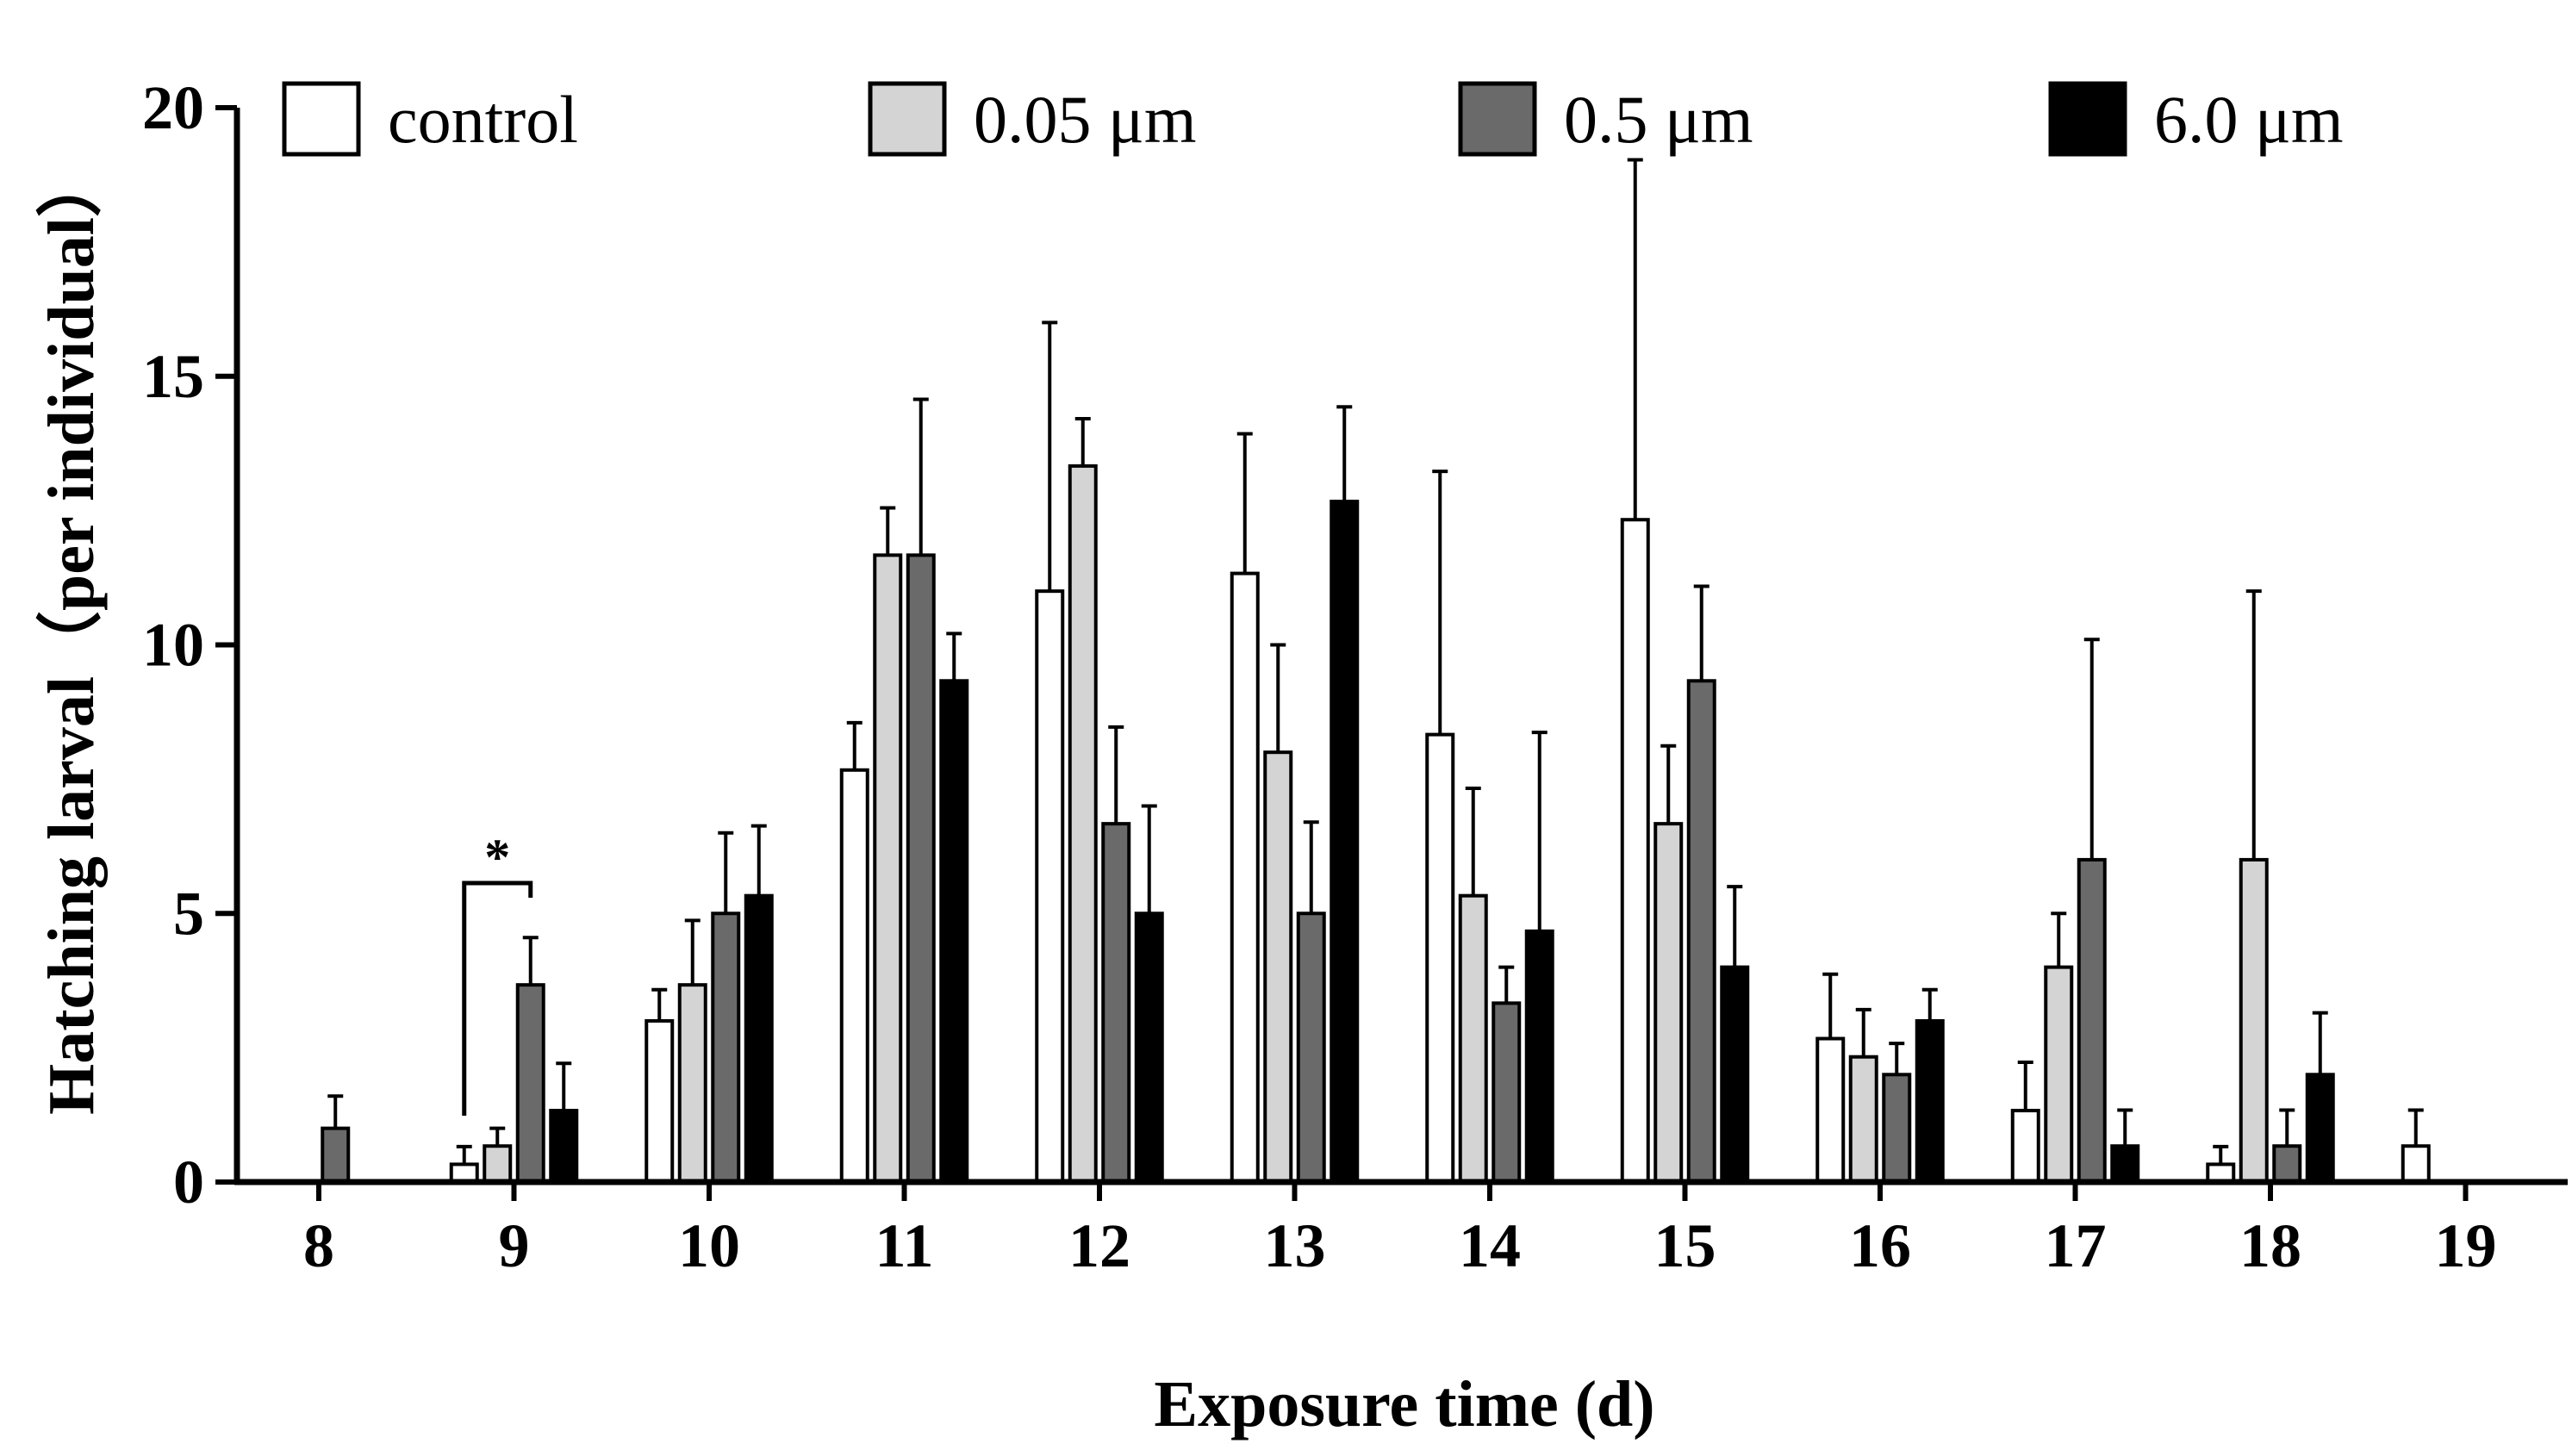 Image resolution: width=2572 pixels, height=1456 pixels. Describe the element at coordinates (483, 120) in the screenshot. I see `legend-label: control` at that location.